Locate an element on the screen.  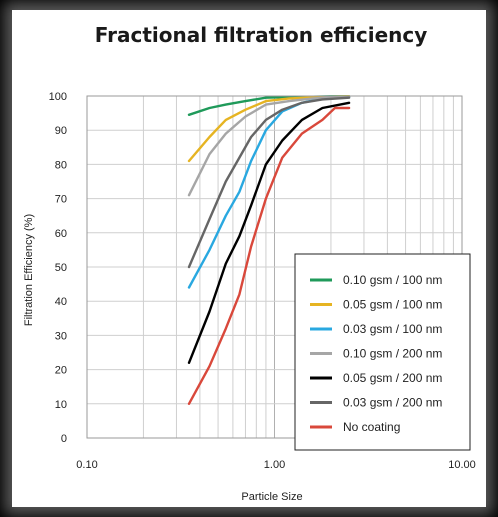
x-axis-label: Particle Size is located at coordinates (271, 497).